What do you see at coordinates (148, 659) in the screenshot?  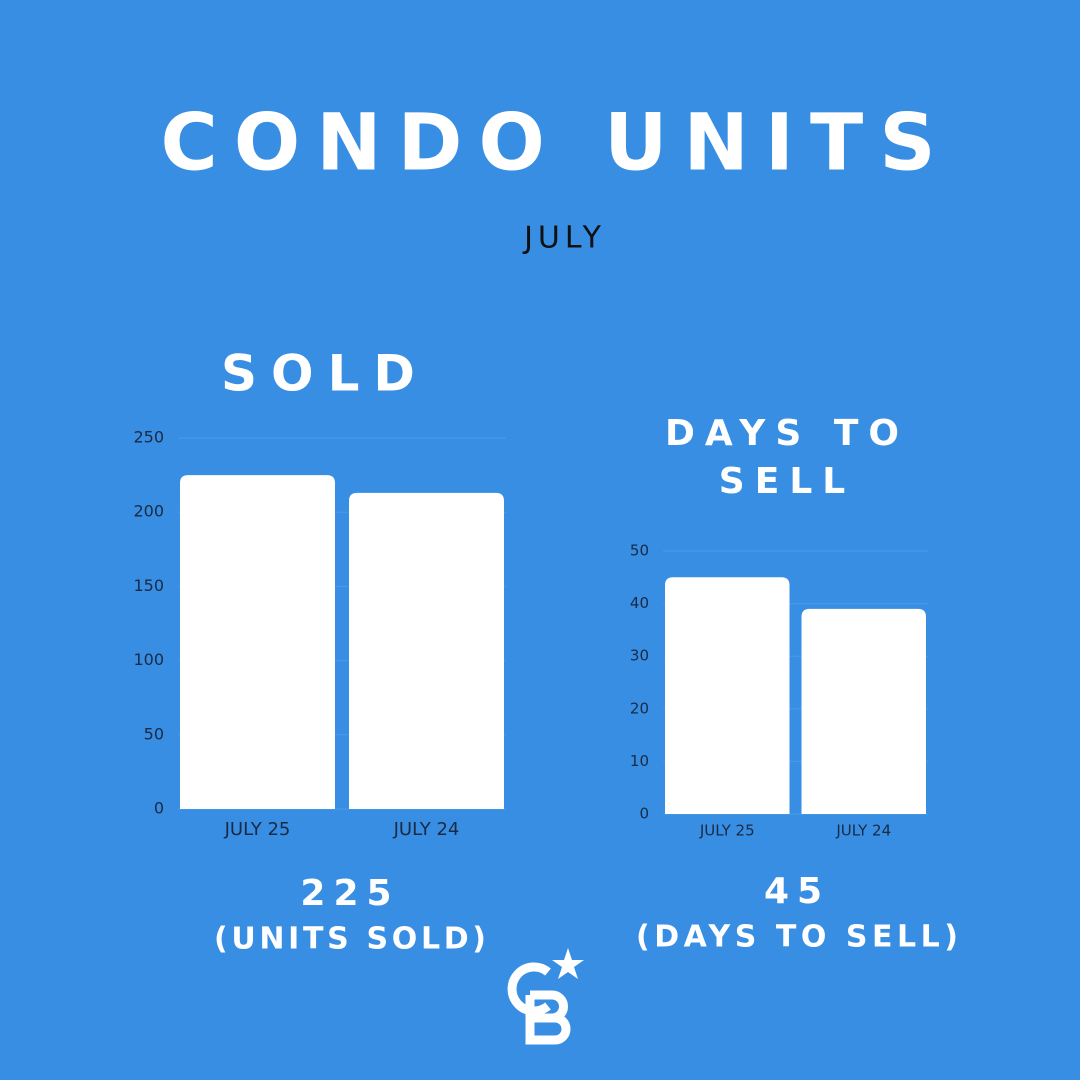 I see `y-tick-label: 100` at bounding box center [148, 659].